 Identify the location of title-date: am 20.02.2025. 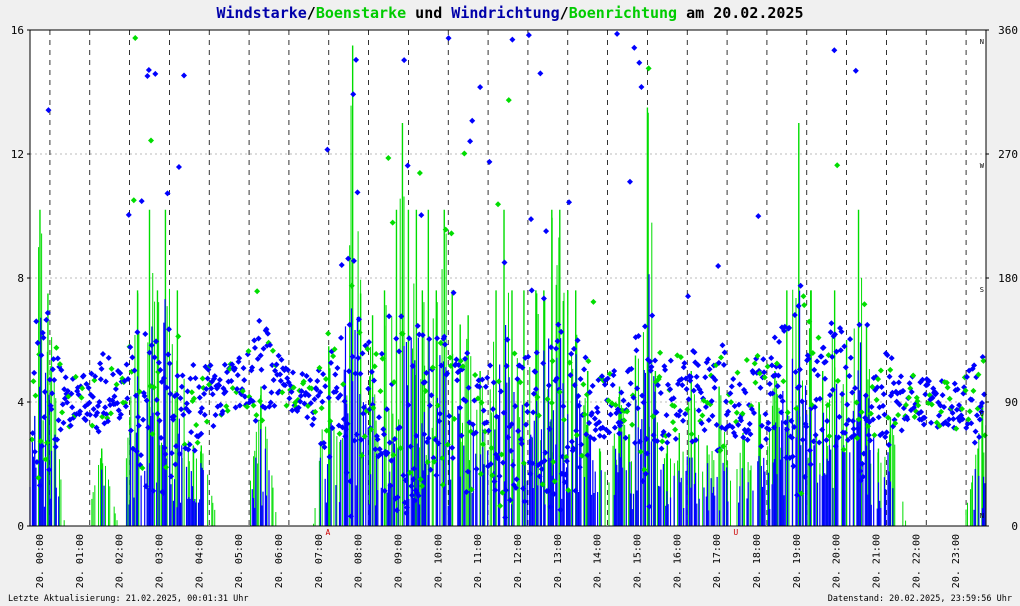
(740, 13).